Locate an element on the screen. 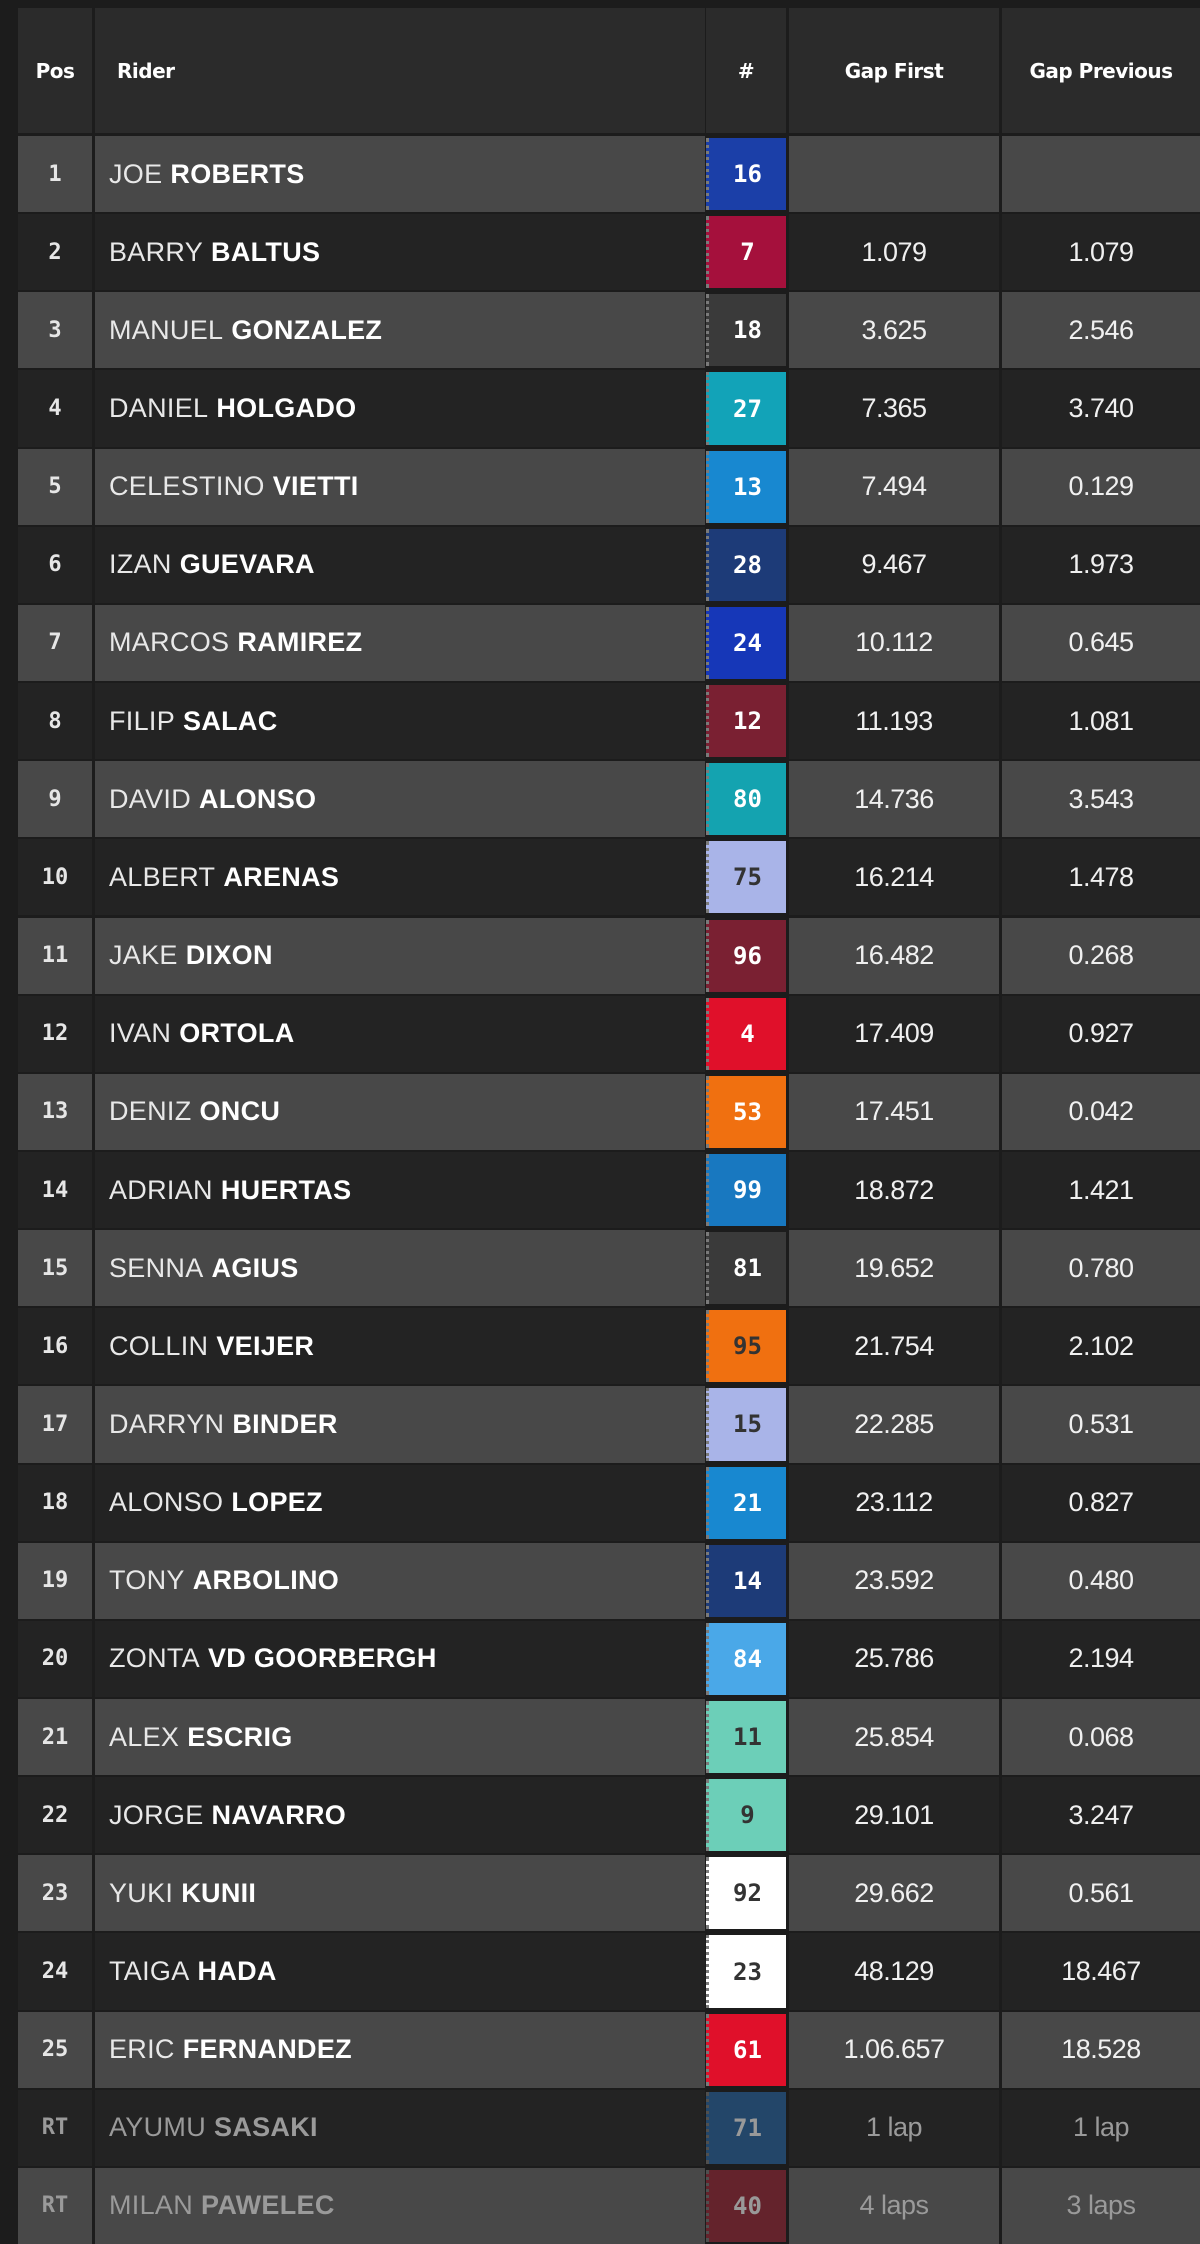 This screenshot has width=1200, height=2244. gap-previous-cell: 1.421 is located at coordinates (1101, 1190).